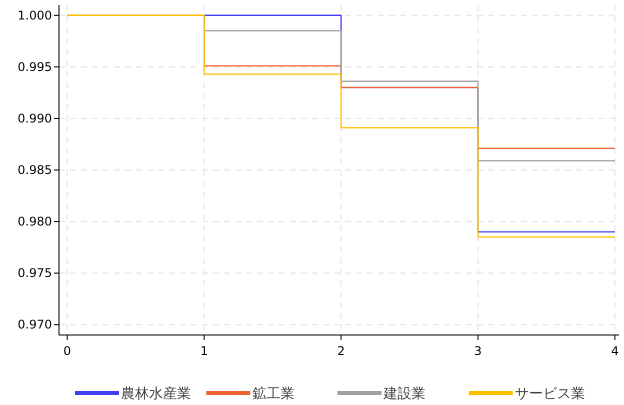 This screenshot has height=405, width=624. I want to click on y-tick-label: 0.990, so click(35, 118).